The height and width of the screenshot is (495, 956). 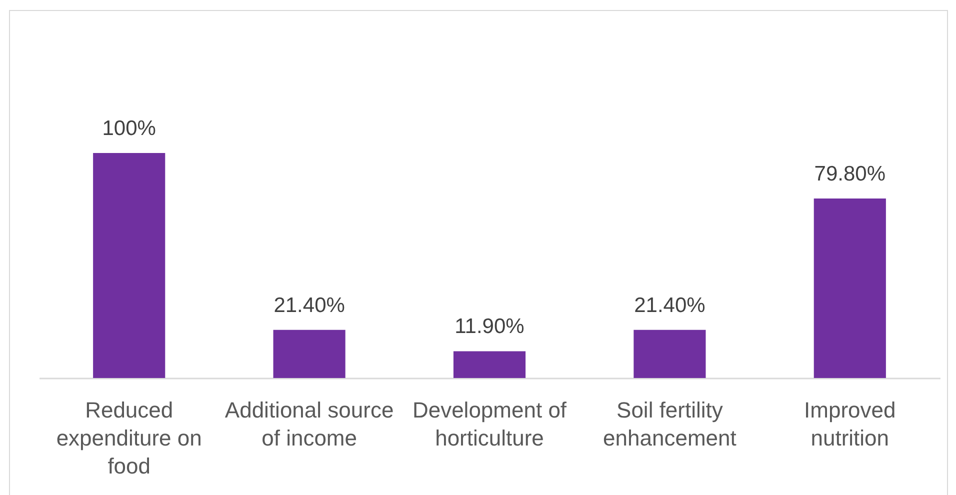 What do you see at coordinates (490, 424) in the screenshot?
I see `x-tick-label: Development of horticulture` at bounding box center [490, 424].